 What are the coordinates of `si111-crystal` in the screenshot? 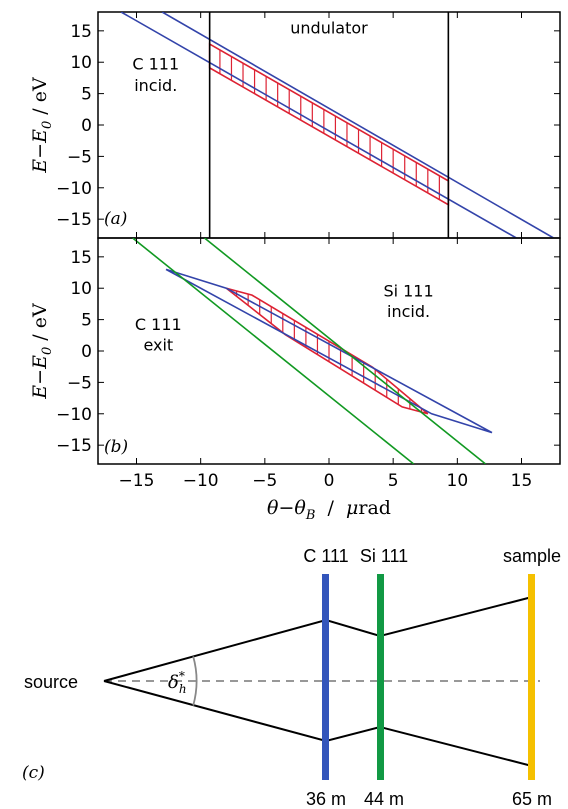 It's located at (380, 677).